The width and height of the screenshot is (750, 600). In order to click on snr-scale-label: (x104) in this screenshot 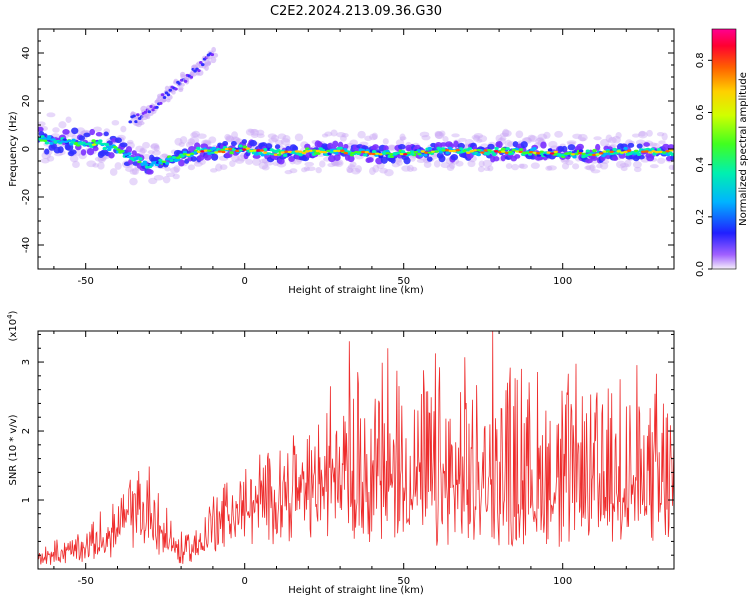, I will do `click(12, 325)`.